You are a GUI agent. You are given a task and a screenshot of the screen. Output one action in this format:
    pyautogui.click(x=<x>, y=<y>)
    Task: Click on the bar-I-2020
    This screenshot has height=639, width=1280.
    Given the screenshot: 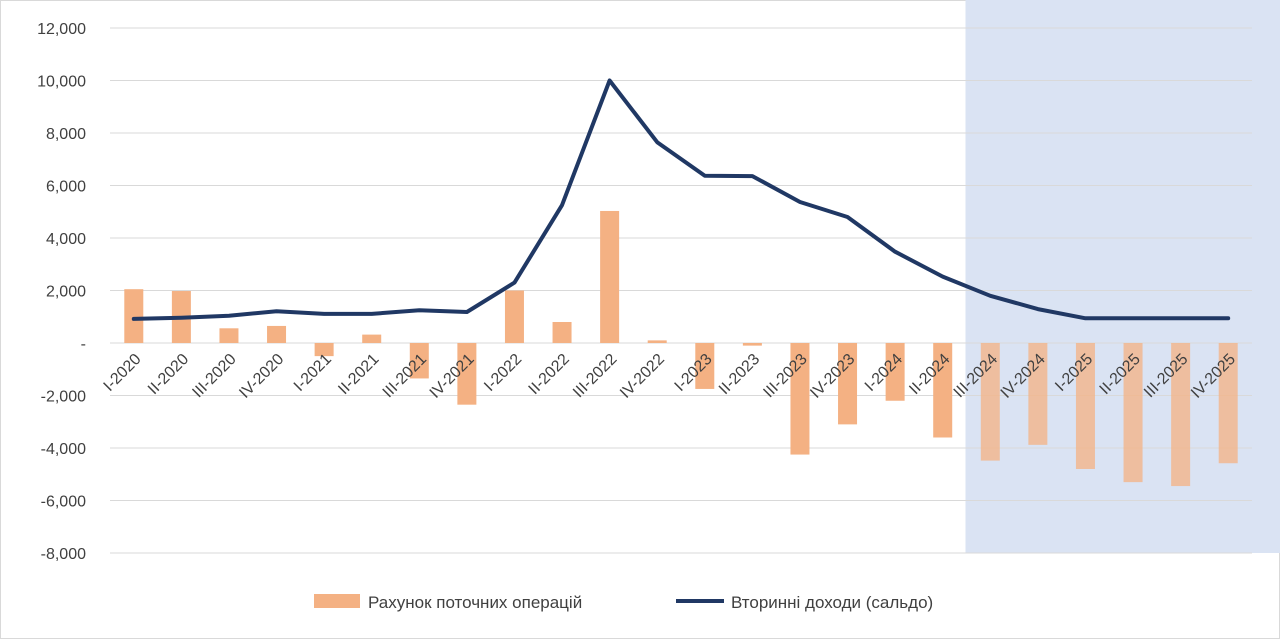 What is the action you would take?
    pyautogui.click(x=134, y=316)
    